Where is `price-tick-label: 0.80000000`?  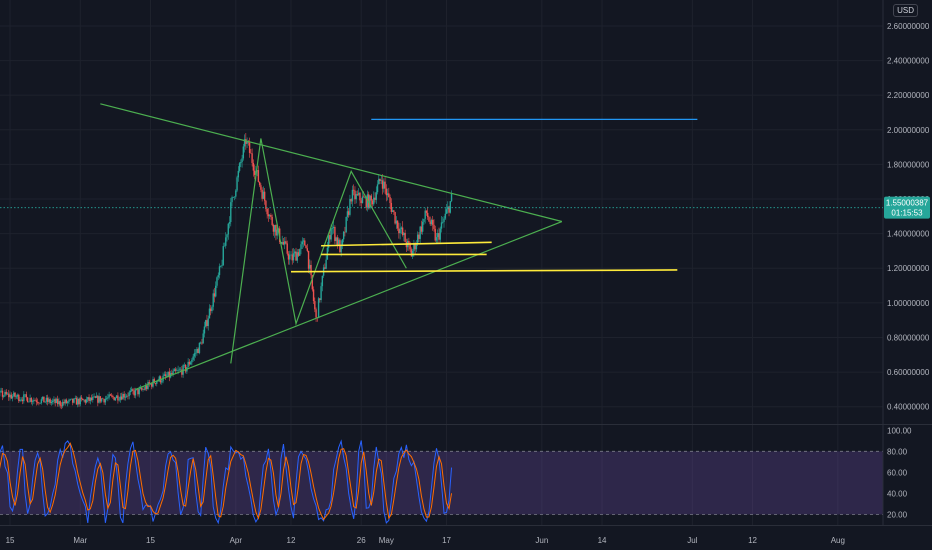
price-tick-label: 0.80000000 is located at coordinates (908, 337).